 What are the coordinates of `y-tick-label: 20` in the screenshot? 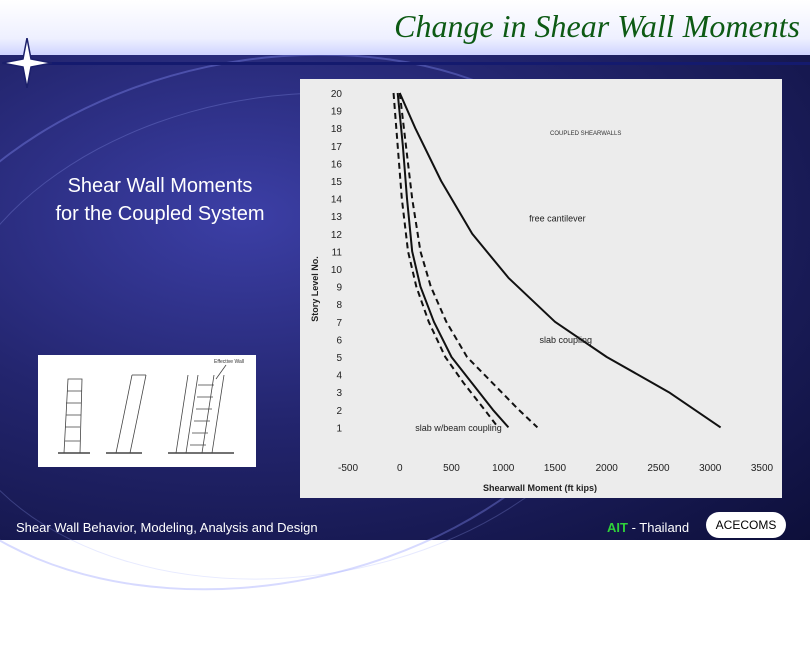 It's located at (337, 94).